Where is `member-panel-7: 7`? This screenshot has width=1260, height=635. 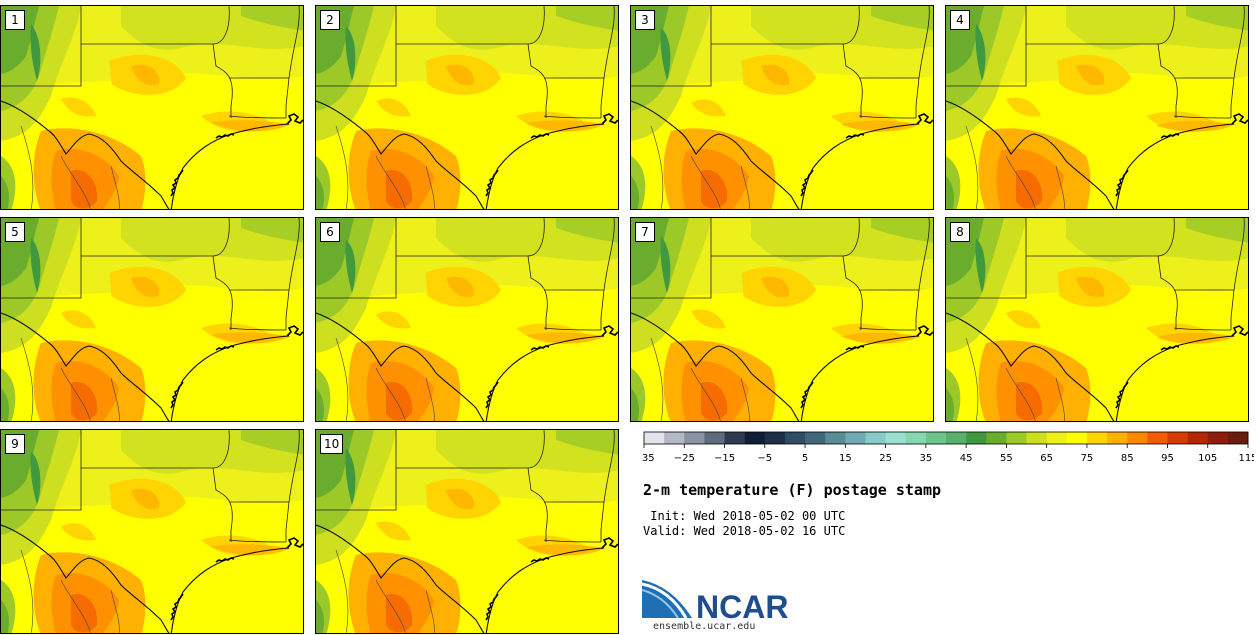
member-panel-7: 7 is located at coordinates (782, 319).